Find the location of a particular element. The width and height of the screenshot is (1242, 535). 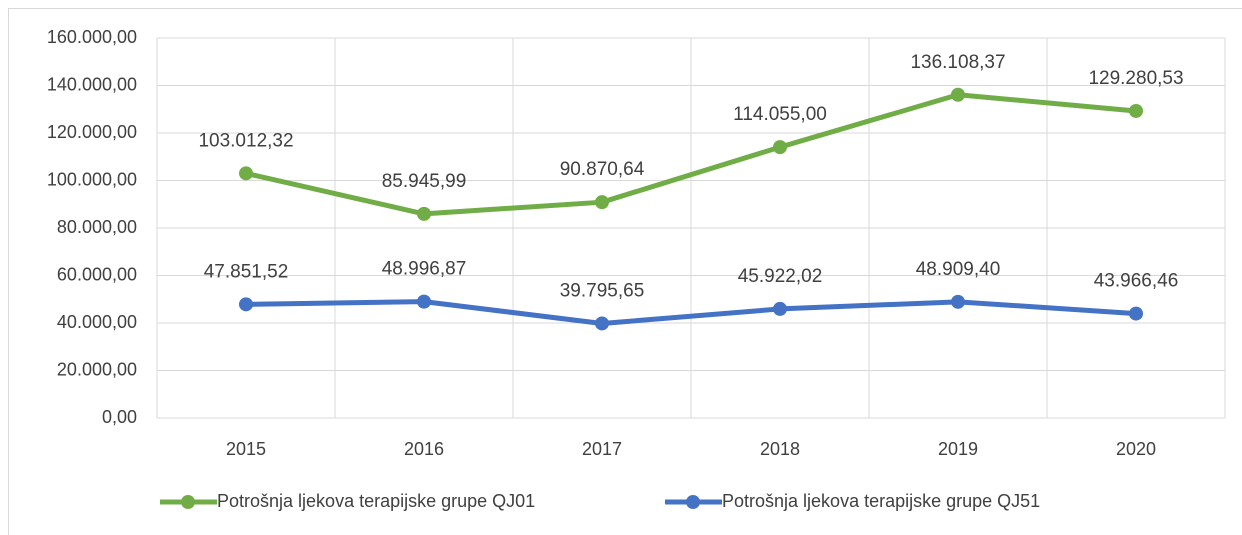

data-label: 129.280,53 is located at coordinates (1135, 78).